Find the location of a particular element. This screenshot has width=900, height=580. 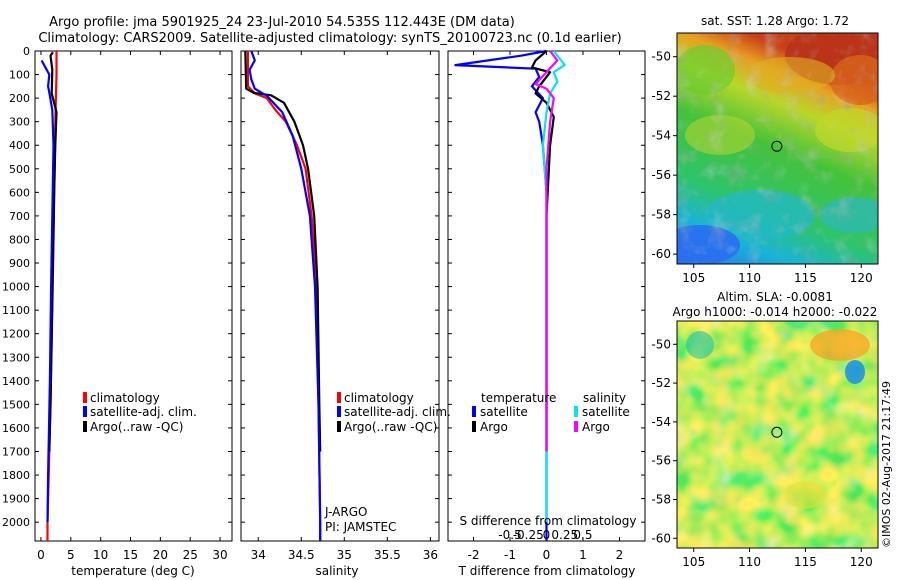

depth-tick-label: 900 is located at coordinates (19, 263).